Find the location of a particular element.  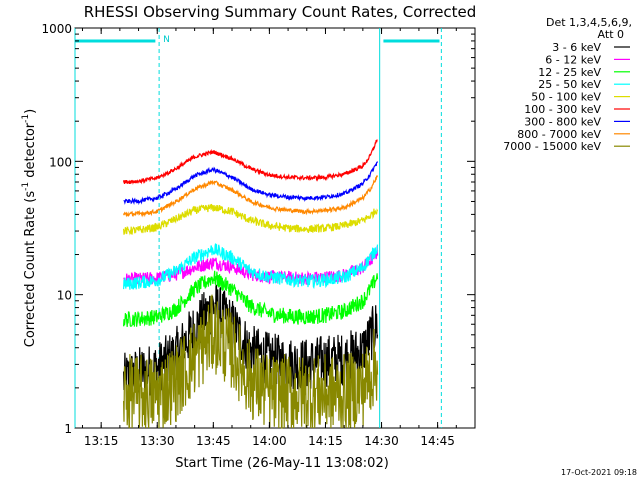

y-tick-label-1: 10 is located at coordinates (64, 296).